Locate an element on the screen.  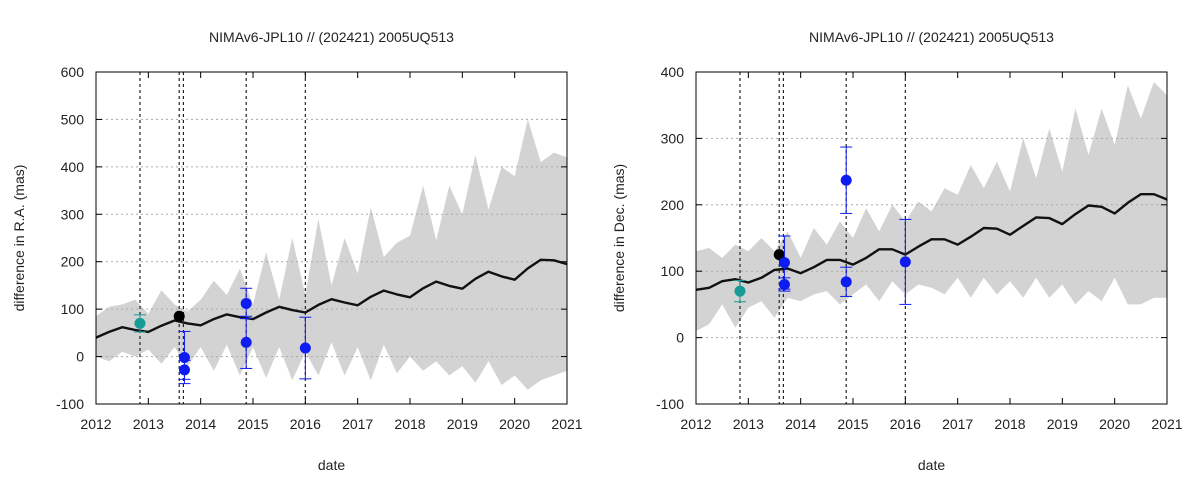
y-axis-label: difference in R.A. (mas) is located at coordinates (19, 238).